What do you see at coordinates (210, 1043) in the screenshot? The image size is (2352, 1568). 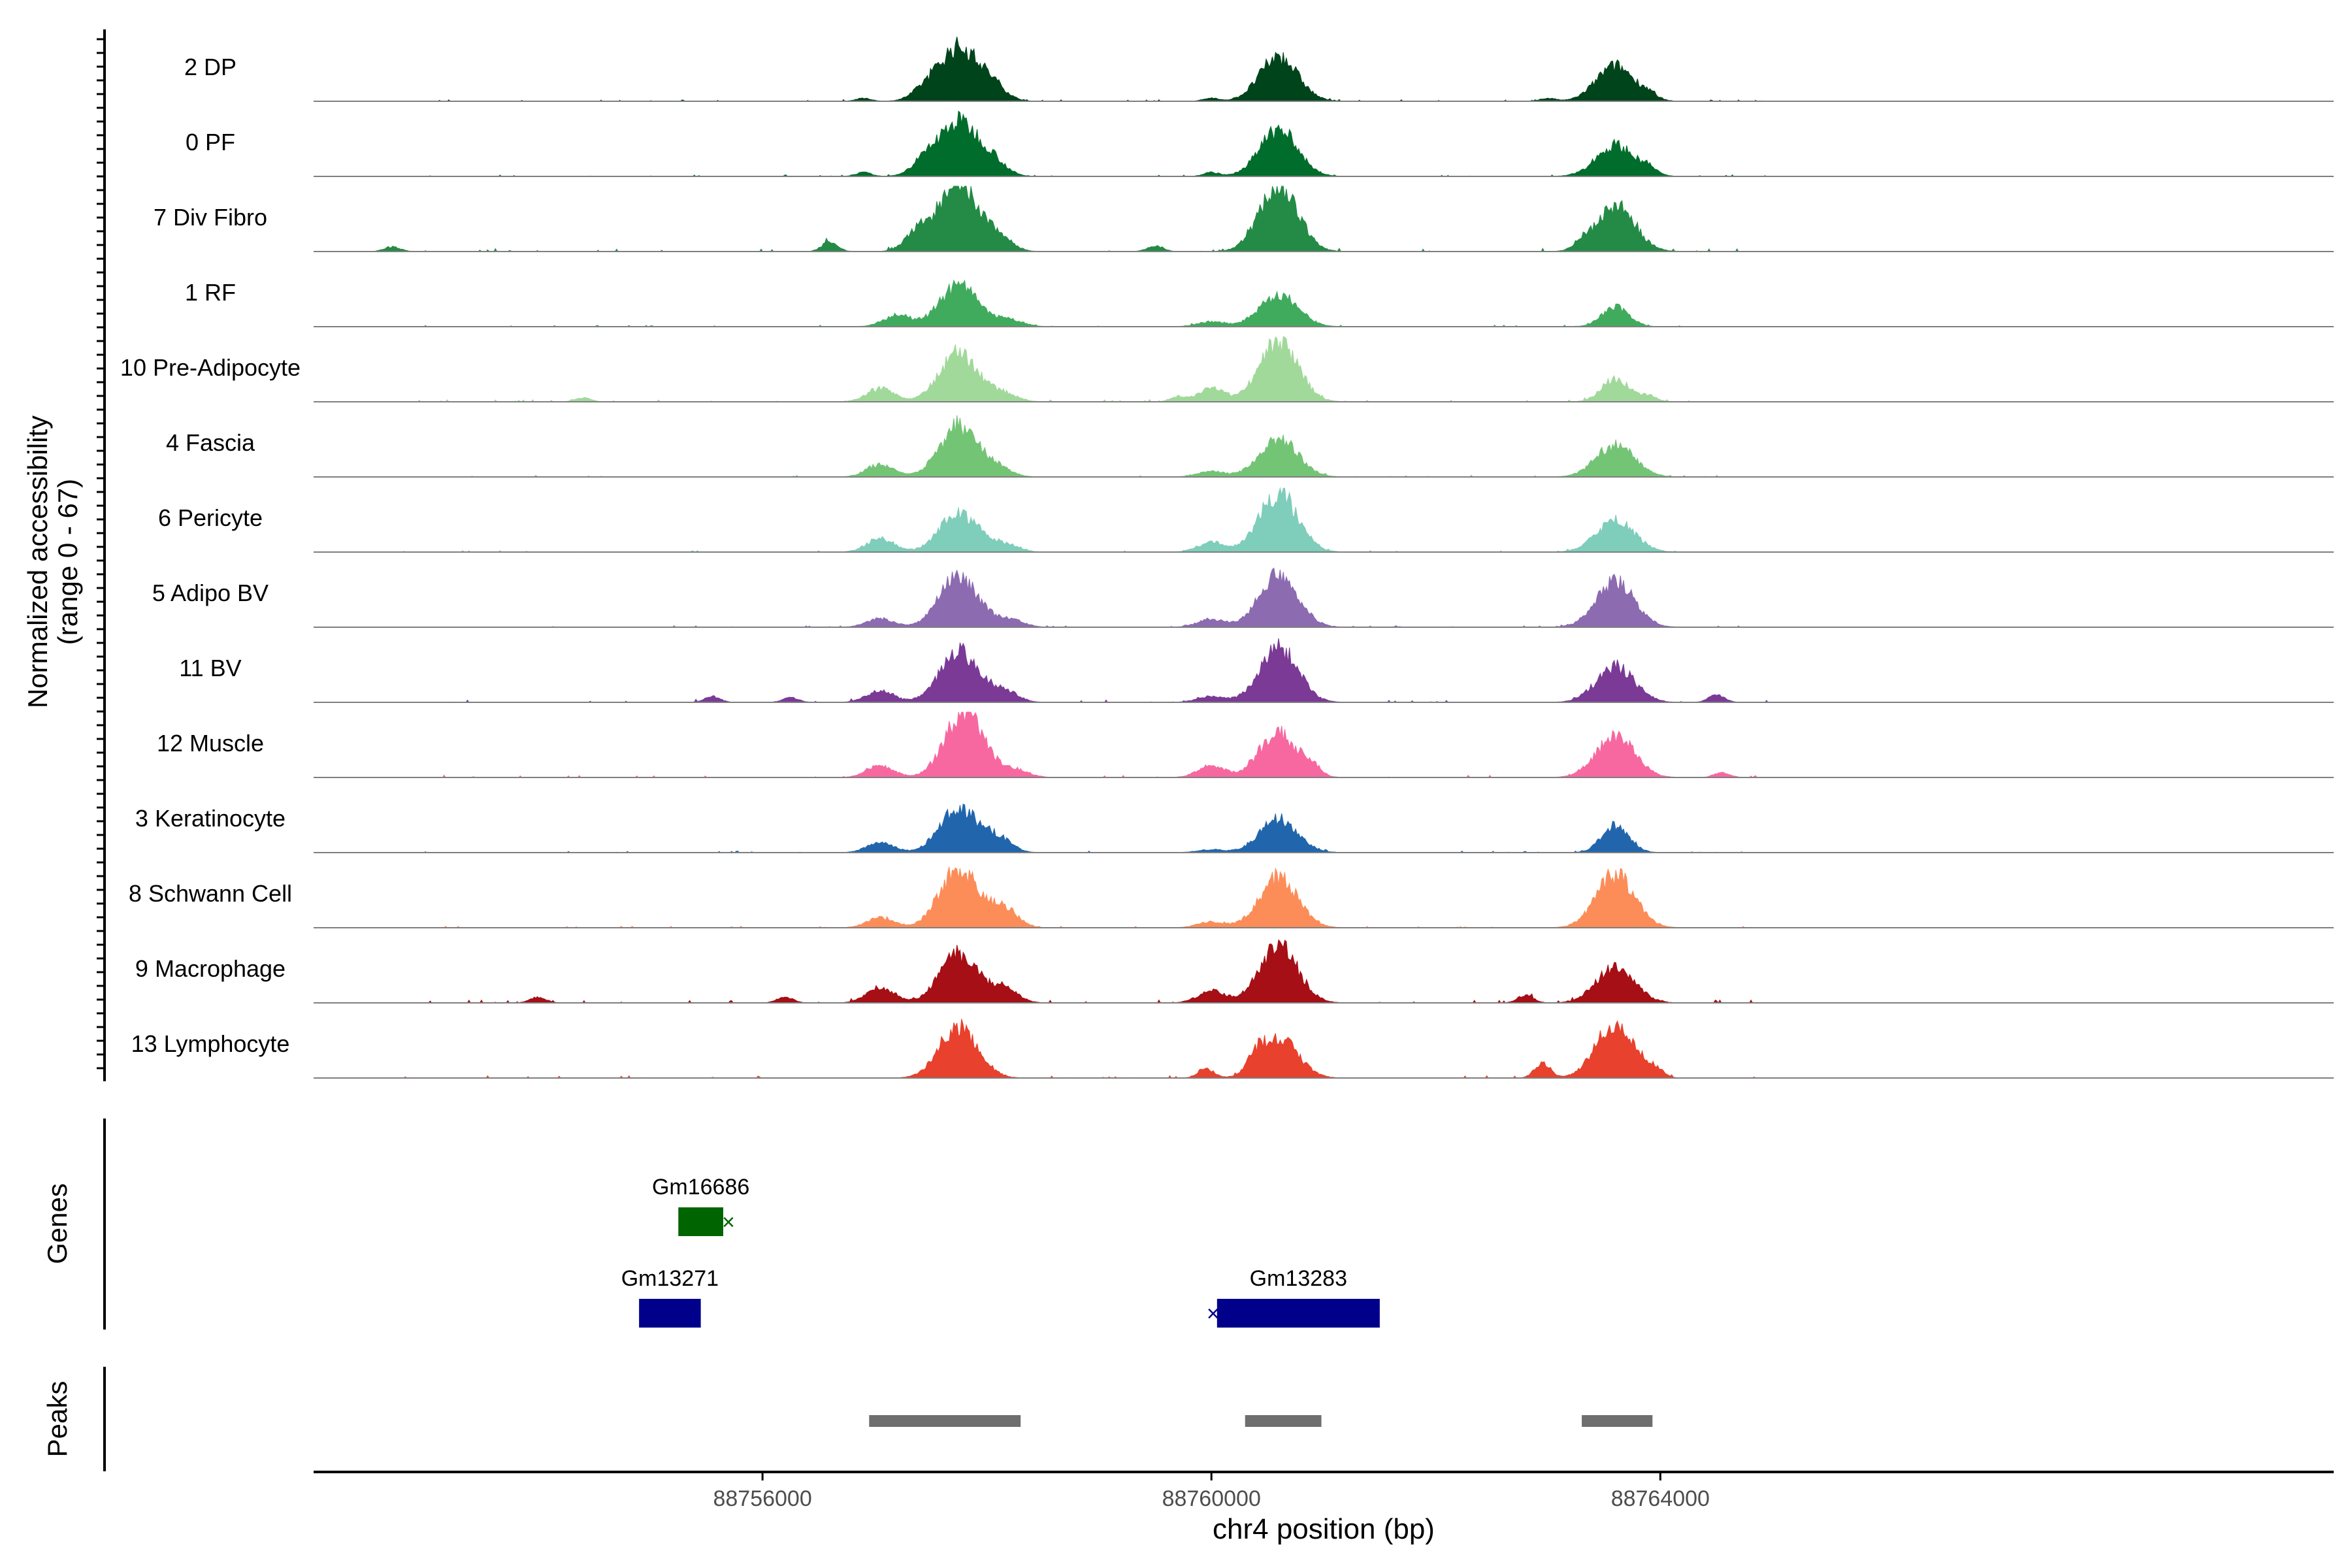 I see `track-label: 13 Lymphocyte` at bounding box center [210, 1043].